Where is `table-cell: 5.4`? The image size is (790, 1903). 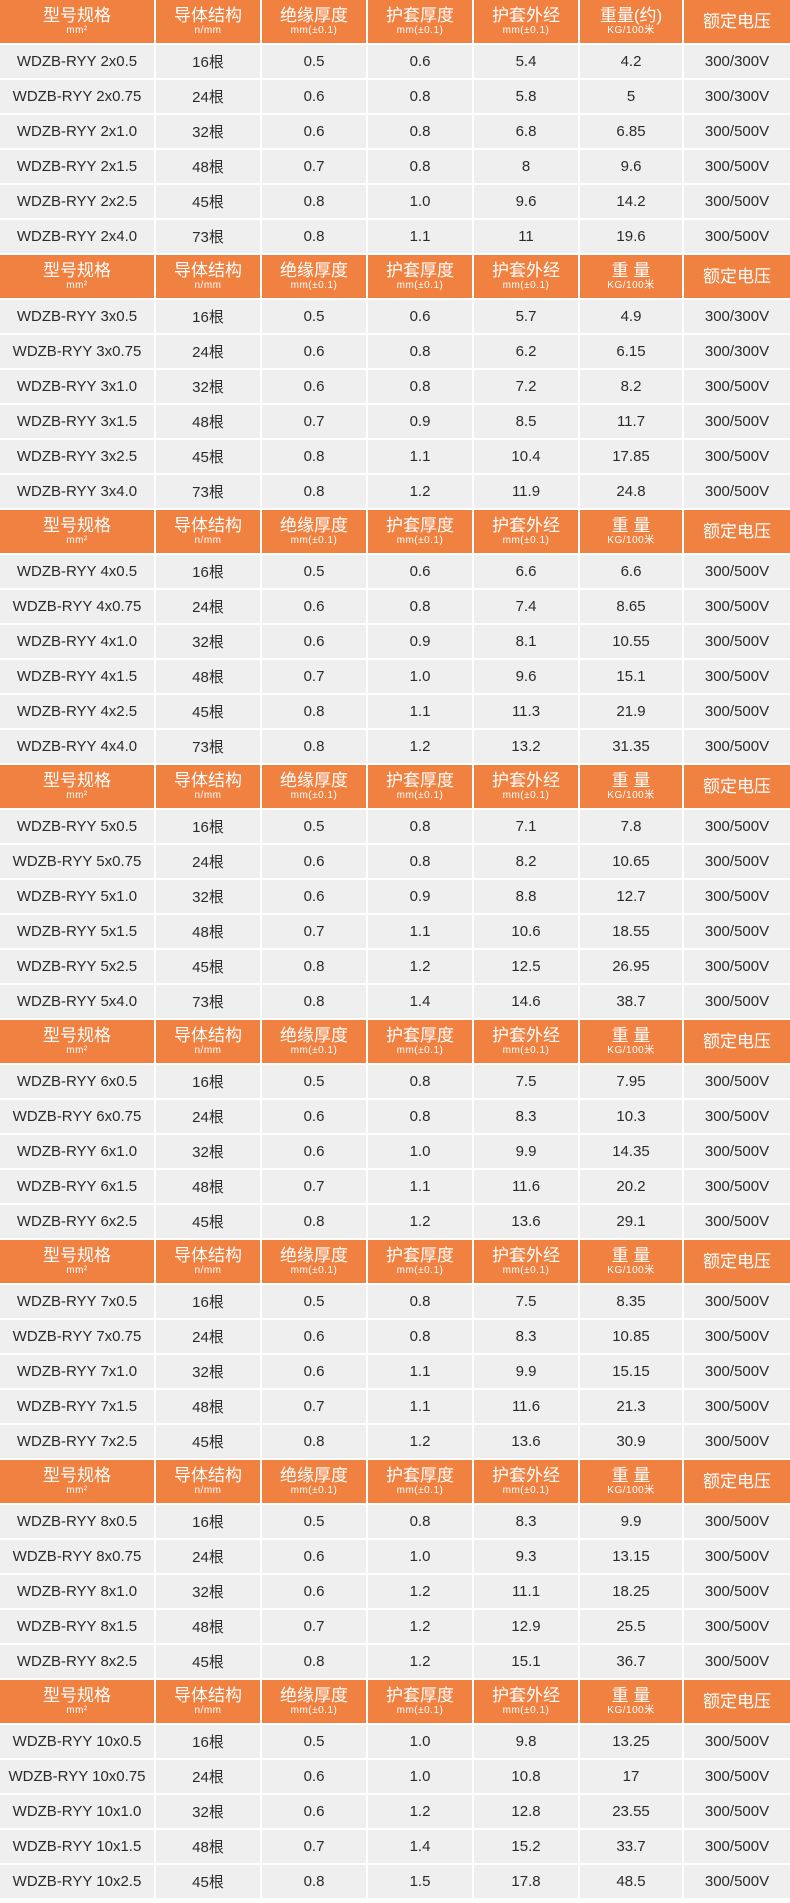 table-cell: 5.4 is located at coordinates (527, 62).